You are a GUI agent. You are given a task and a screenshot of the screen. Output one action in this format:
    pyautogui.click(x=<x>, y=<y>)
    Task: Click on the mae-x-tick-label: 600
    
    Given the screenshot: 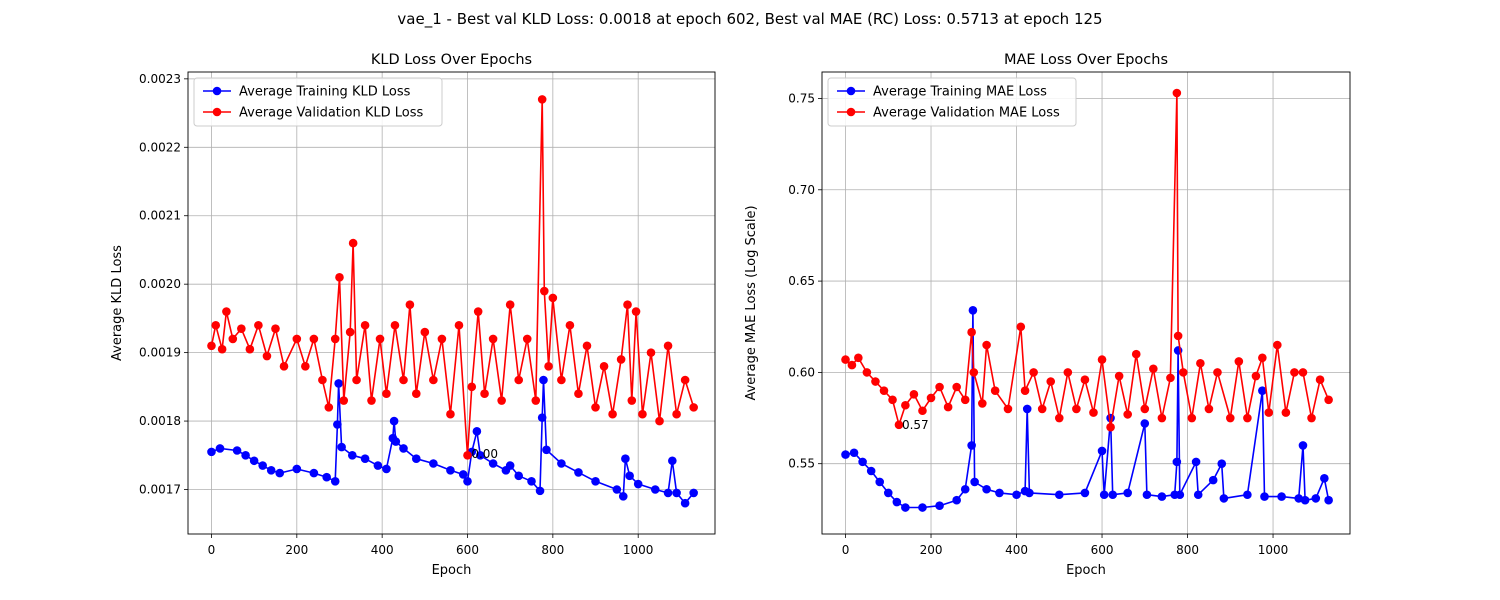 What is the action you would take?
    pyautogui.click(x=1102, y=550)
    